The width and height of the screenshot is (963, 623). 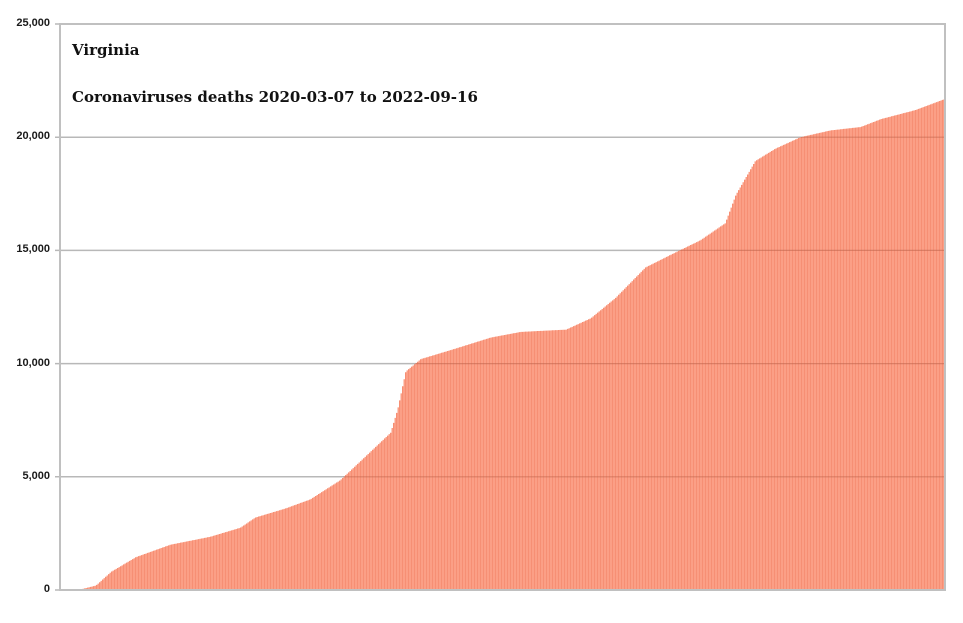 I want to click on y-tick-label: 0, so click(x=46, y=589).